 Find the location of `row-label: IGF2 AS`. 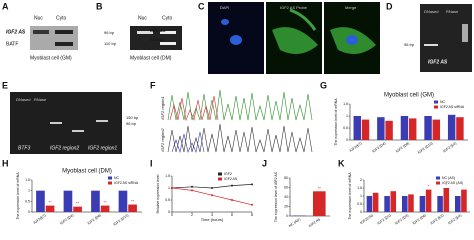

row-label: IGF2 AS is located at coordinates (158, 30).